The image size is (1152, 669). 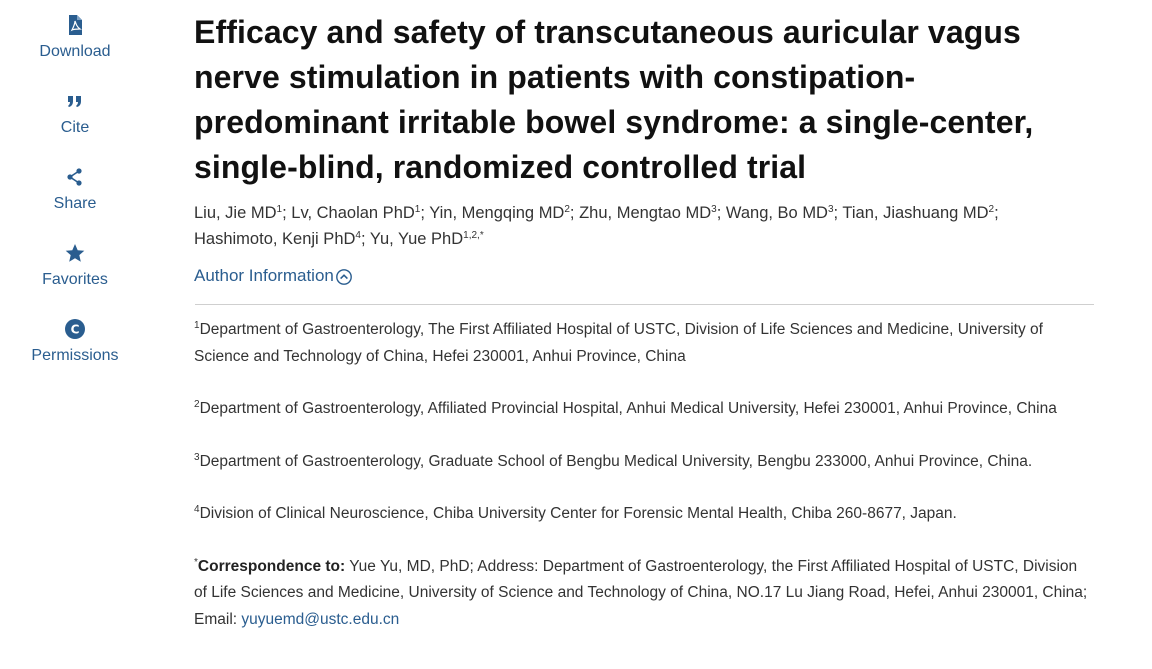 What do you see at coordinates (264, 275) in the screenshot?
I see `author-information-label: Author Information` at bounding box center [264, 275].